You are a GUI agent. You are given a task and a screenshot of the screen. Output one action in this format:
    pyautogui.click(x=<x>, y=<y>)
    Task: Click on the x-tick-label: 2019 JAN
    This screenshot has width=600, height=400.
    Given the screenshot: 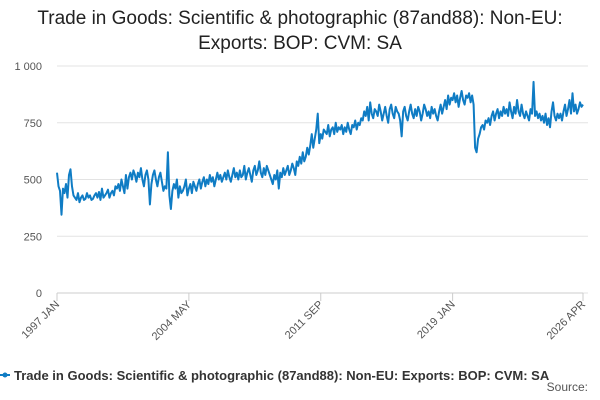 What is the action you would take?
    pyautogui.click(x=436, y=320)
    